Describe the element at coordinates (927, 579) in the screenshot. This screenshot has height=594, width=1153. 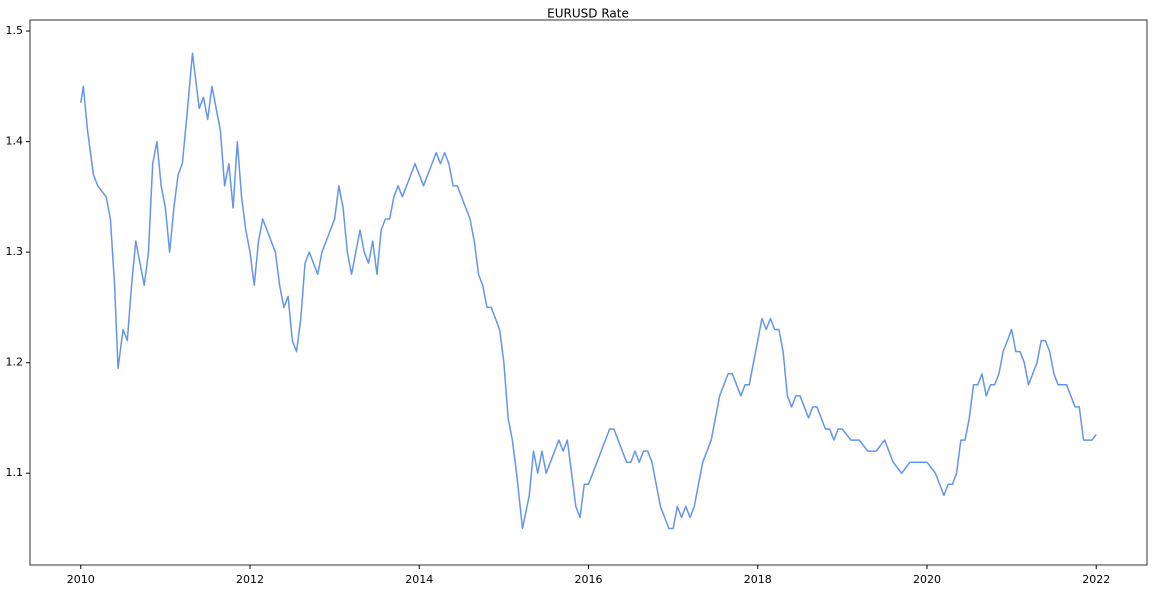
I see `x-tick-label: 2020` at that location.